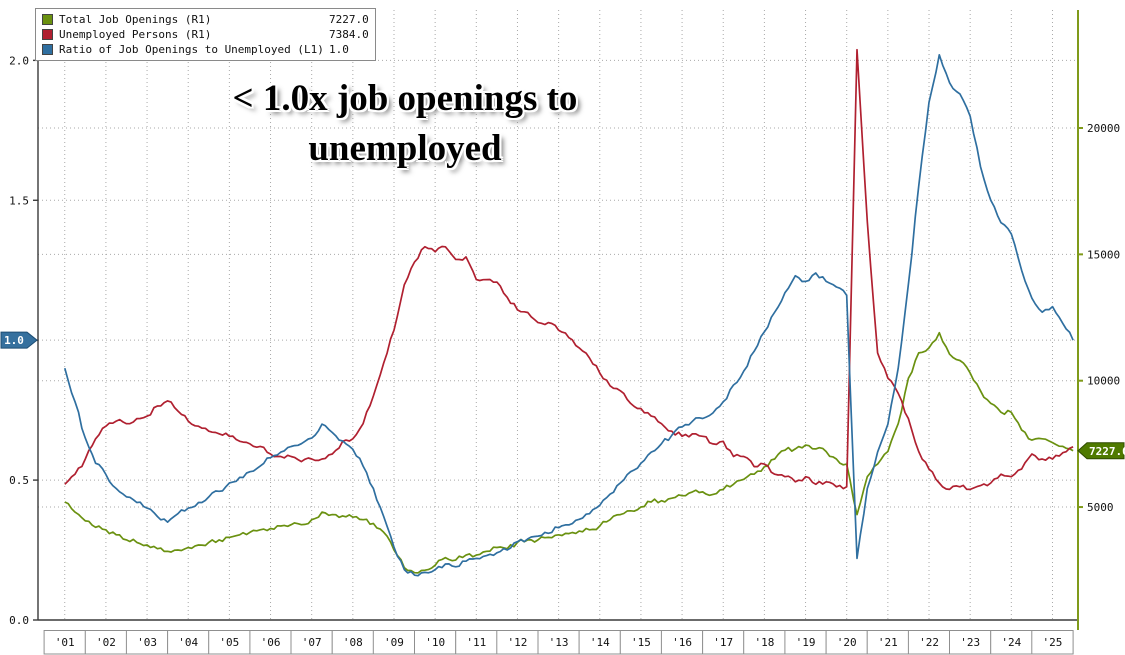 Image resolution: width=1125 pixels, height=655 pixels. I want to click on x-tick-label: '07, so click(312, 642).